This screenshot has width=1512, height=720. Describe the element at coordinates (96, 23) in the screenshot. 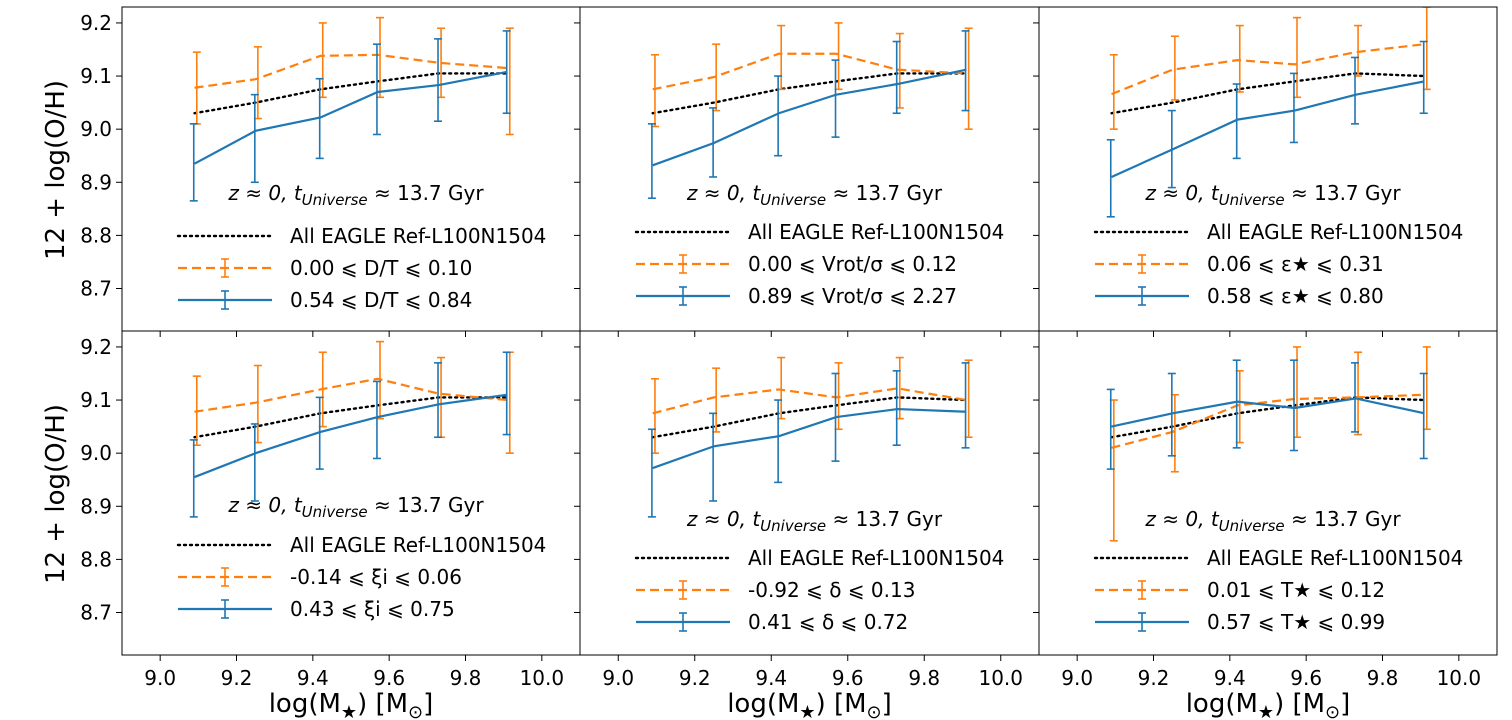

I see `y-tick-label: 9.2` at that location.